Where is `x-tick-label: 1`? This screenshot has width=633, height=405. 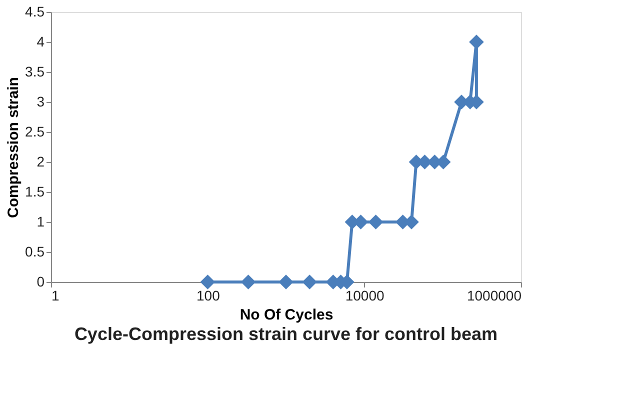
x-tick-label: 1 is located at coordinates (56, 296).